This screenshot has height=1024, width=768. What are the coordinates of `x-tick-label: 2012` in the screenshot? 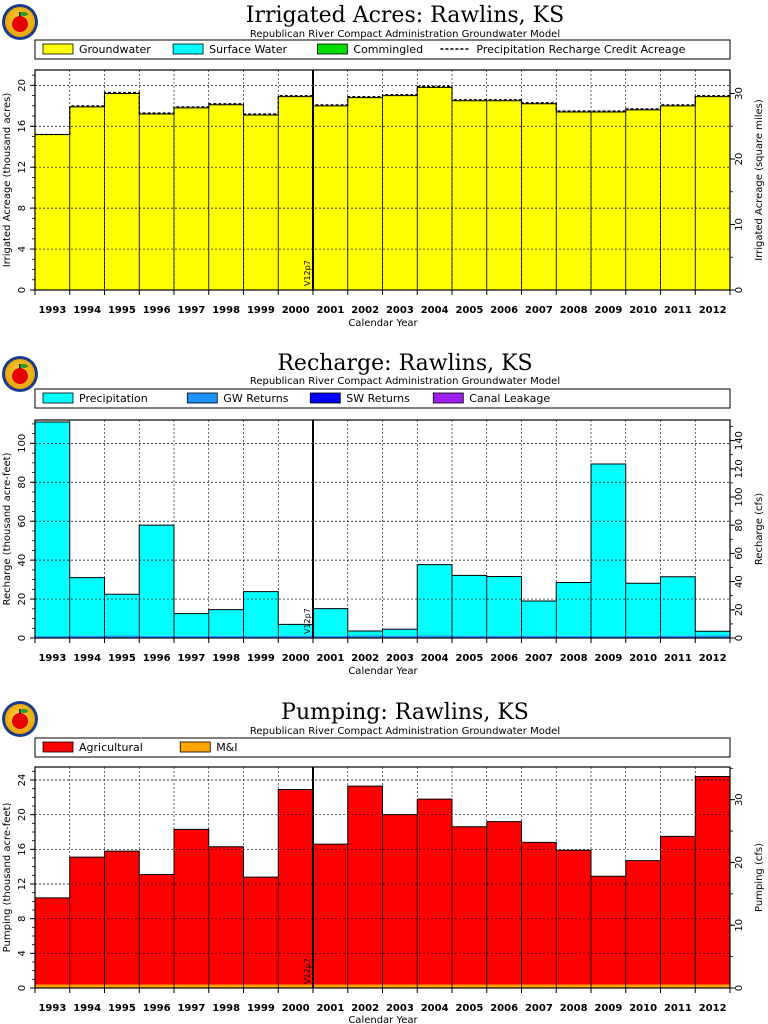 It's located at (713, 310).